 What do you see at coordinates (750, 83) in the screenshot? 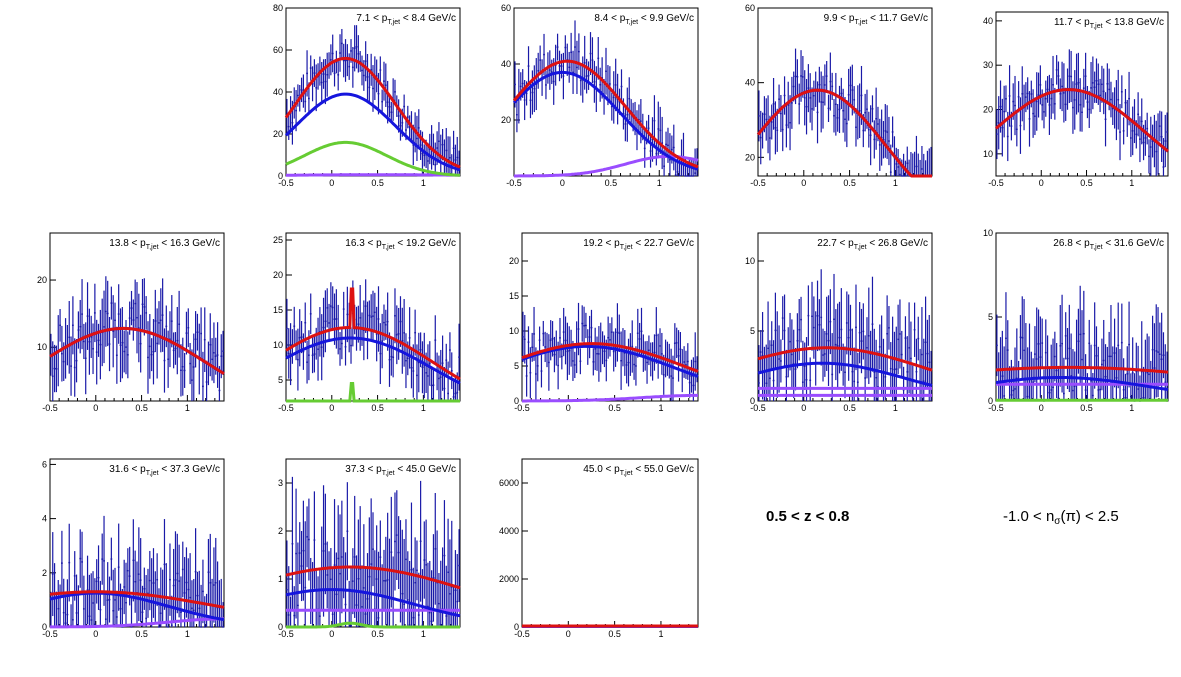
I see `y-tick-label: 40` at bounding box center [750, 83].